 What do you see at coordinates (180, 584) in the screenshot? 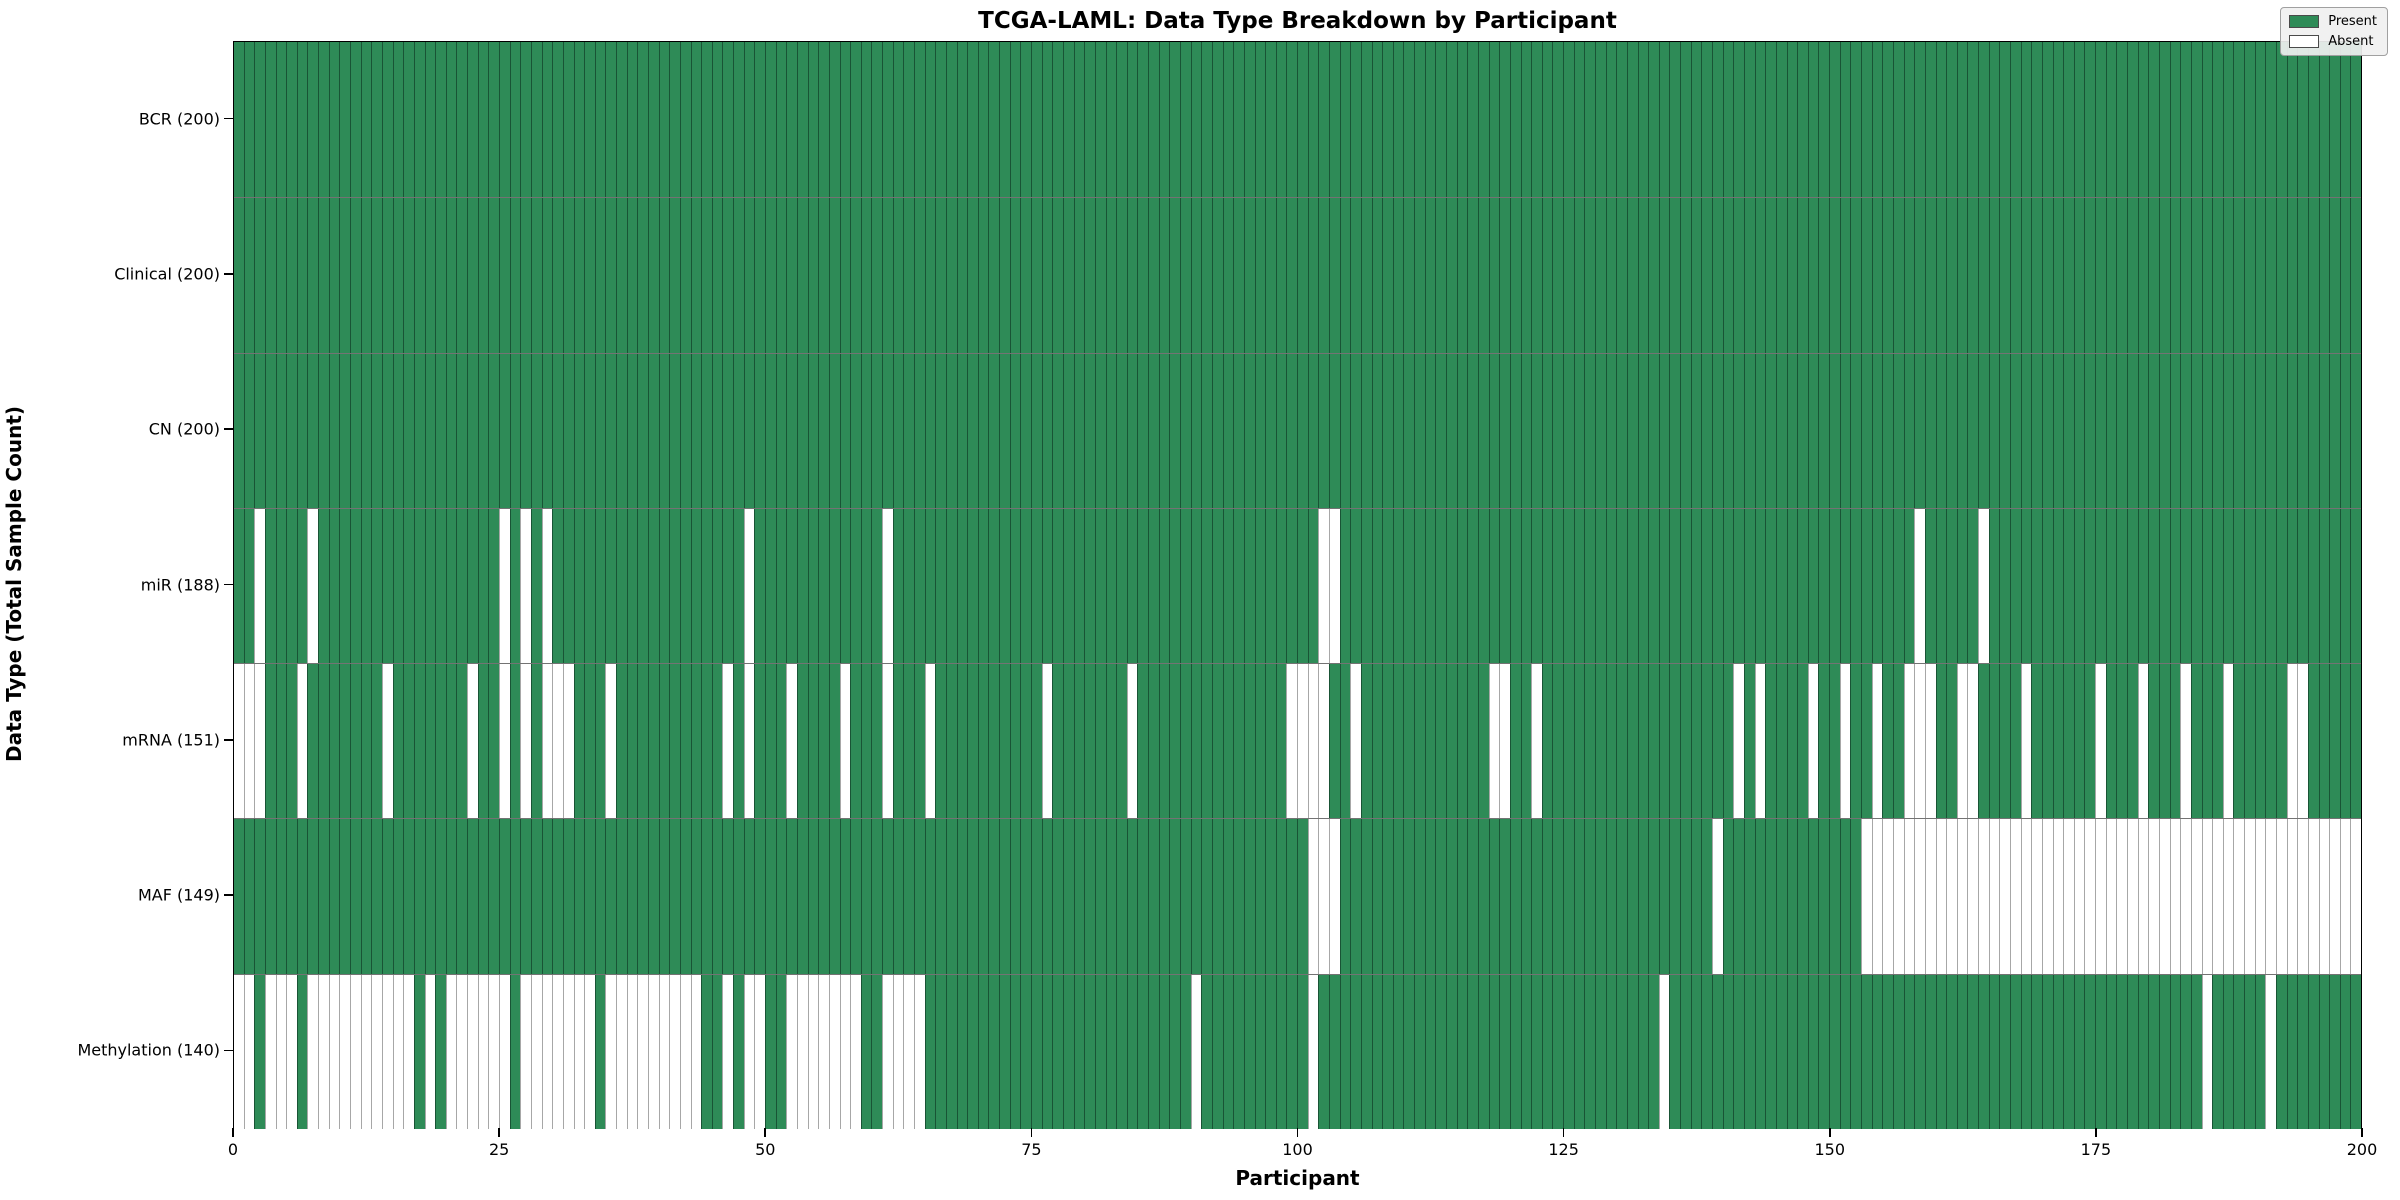
I see `y-tick-label-miR: miR (188)` at bounding box center [180, 584].